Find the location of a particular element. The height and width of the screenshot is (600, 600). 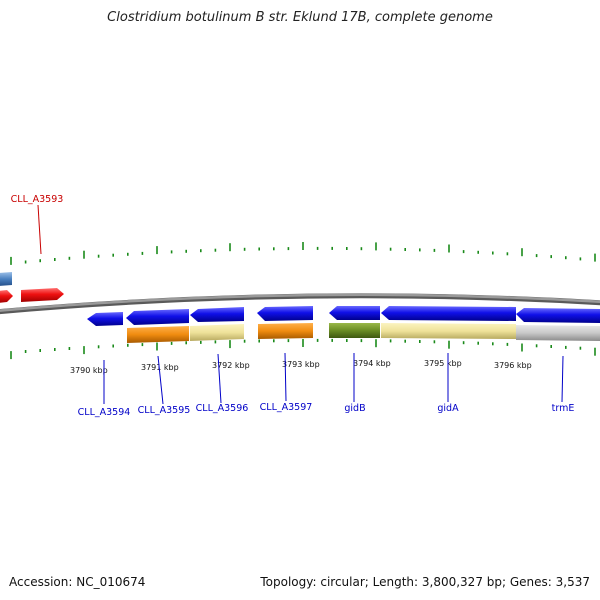

cds-arrow-cll-a3597 is located at coordinates (285, 313).